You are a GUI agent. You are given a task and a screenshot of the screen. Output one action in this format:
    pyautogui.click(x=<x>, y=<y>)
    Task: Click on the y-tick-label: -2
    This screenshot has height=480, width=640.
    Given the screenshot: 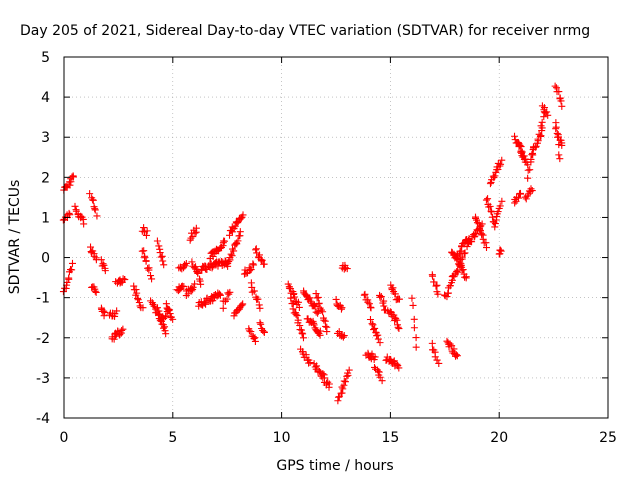 What is the action you would take?
    pyautogui.click(x=43, y=339)
    